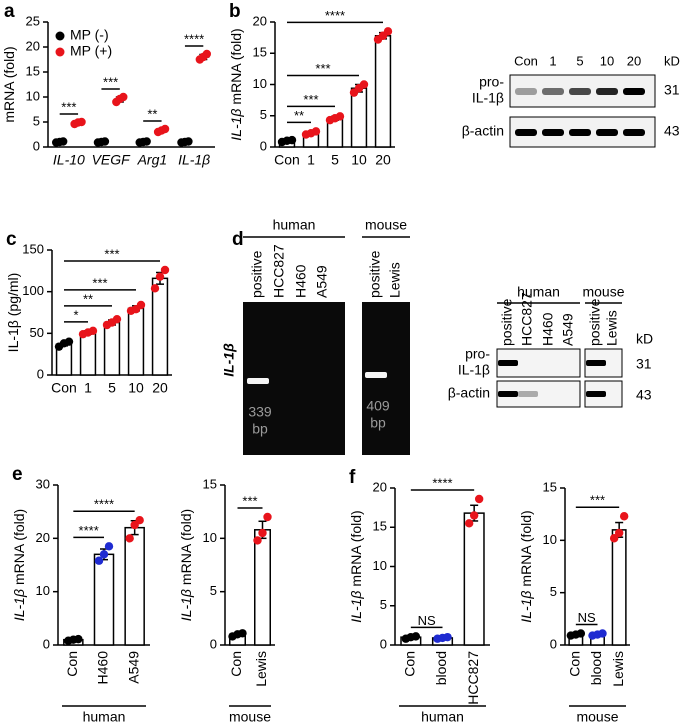  Describe the element at coordinates (9, 11) in the screenshot. I see `panel-letter: a` at that location.